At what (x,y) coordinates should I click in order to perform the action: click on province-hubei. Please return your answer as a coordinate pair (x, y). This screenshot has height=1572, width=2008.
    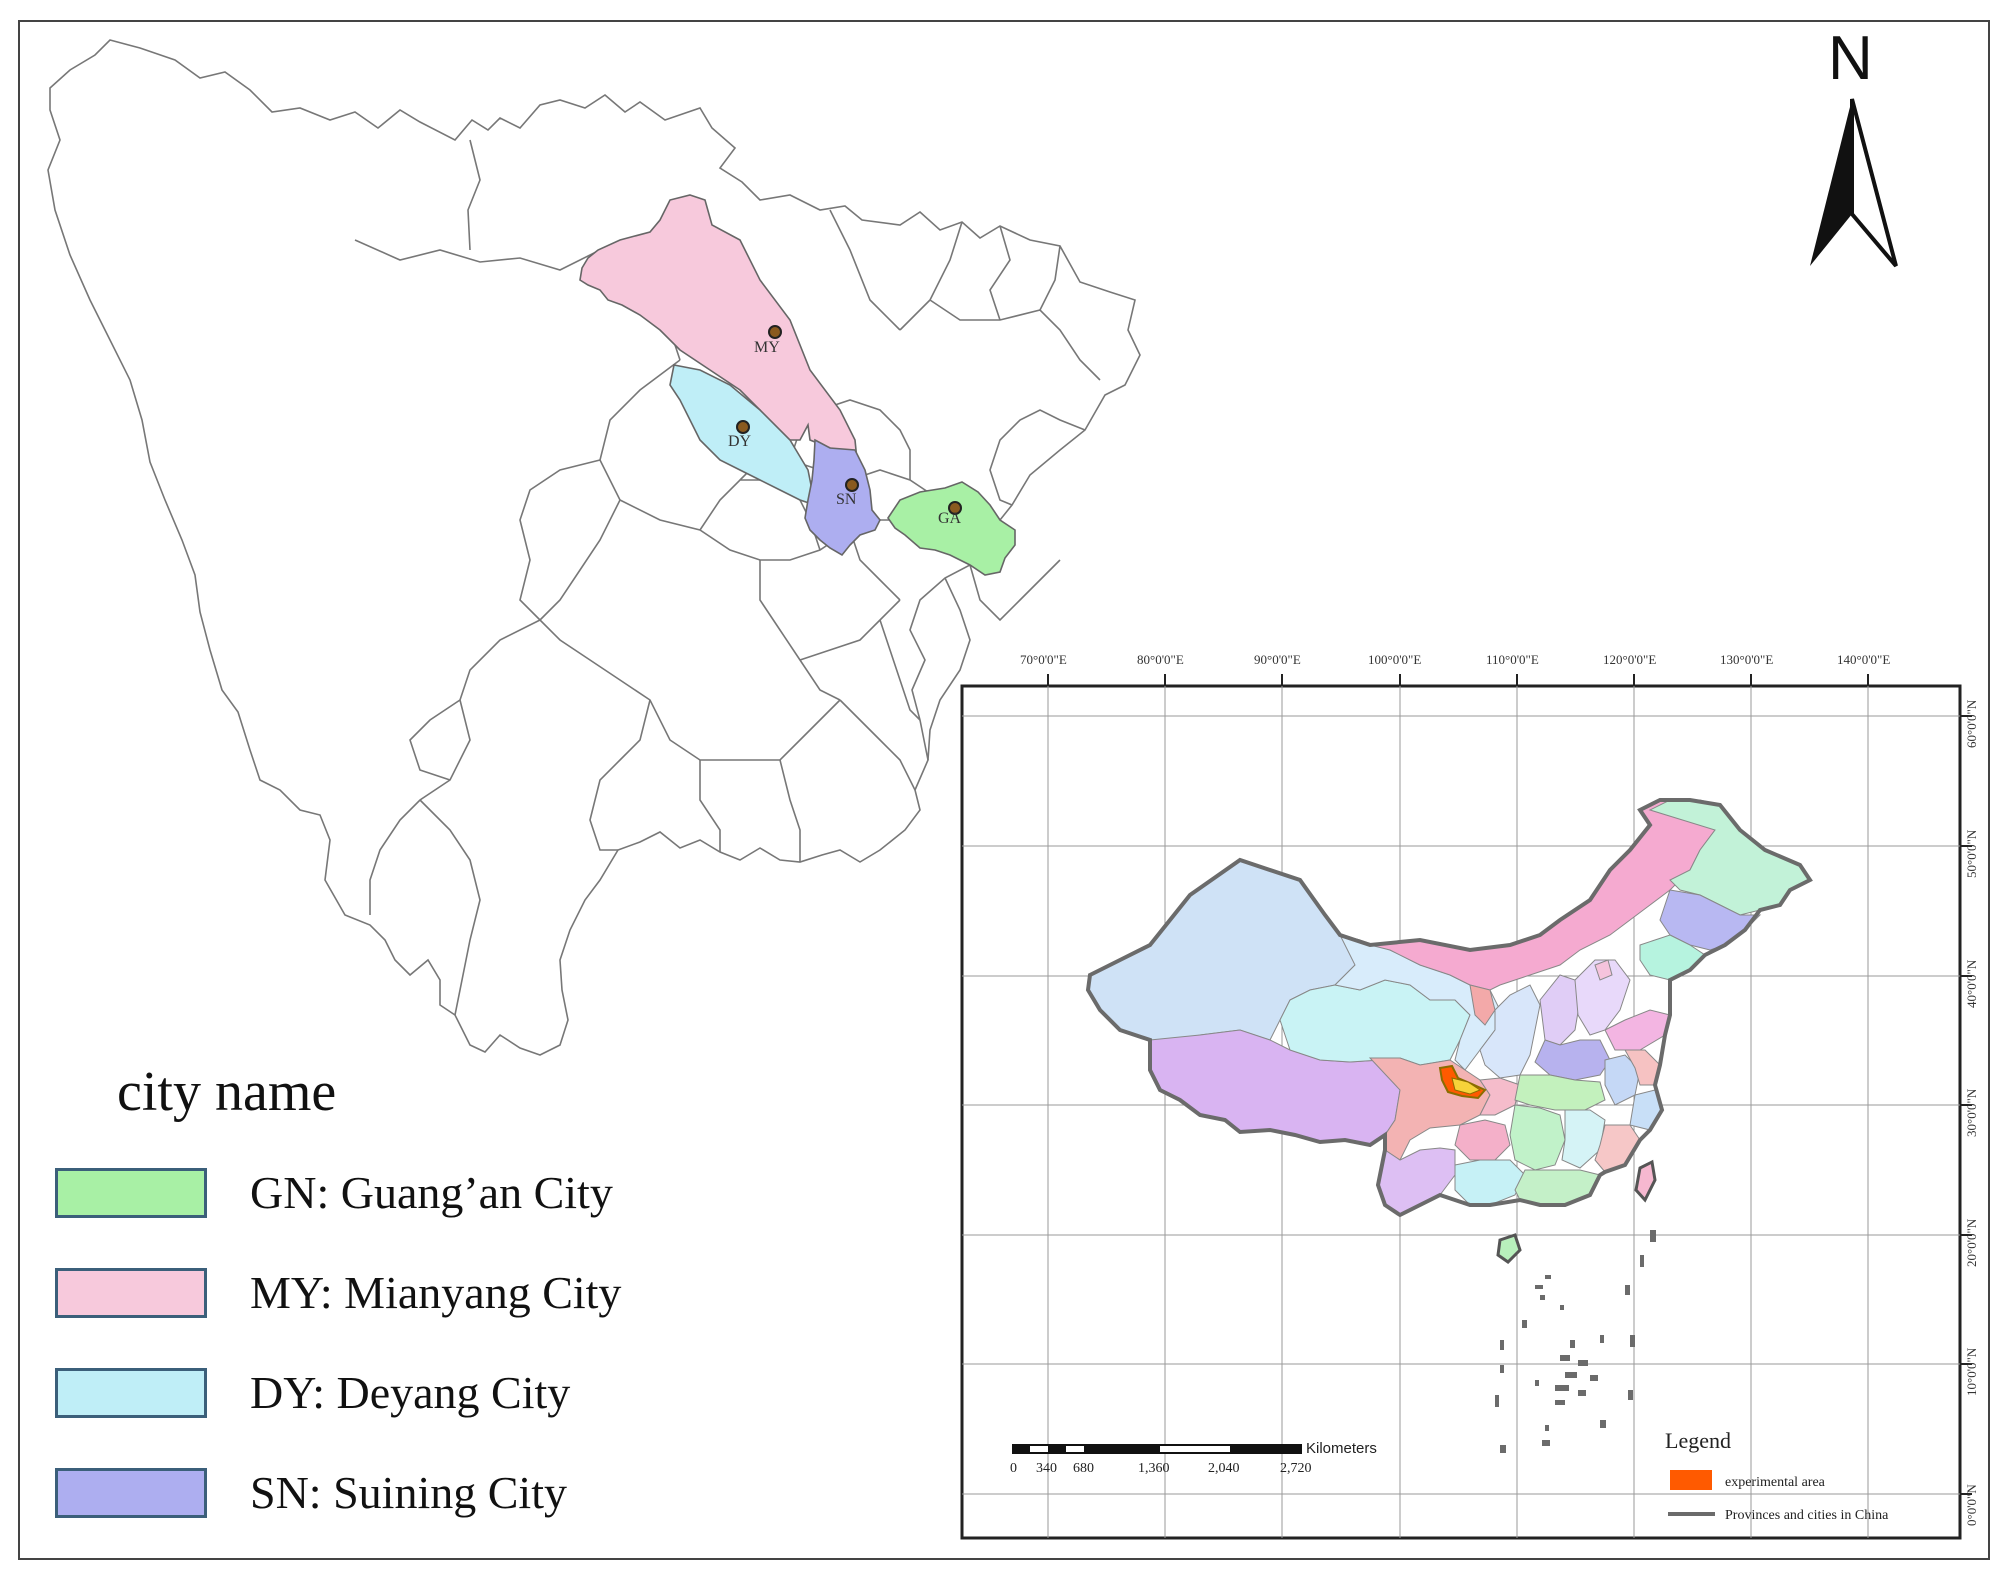
    Looking at the image, I should click on (1560, 1092).